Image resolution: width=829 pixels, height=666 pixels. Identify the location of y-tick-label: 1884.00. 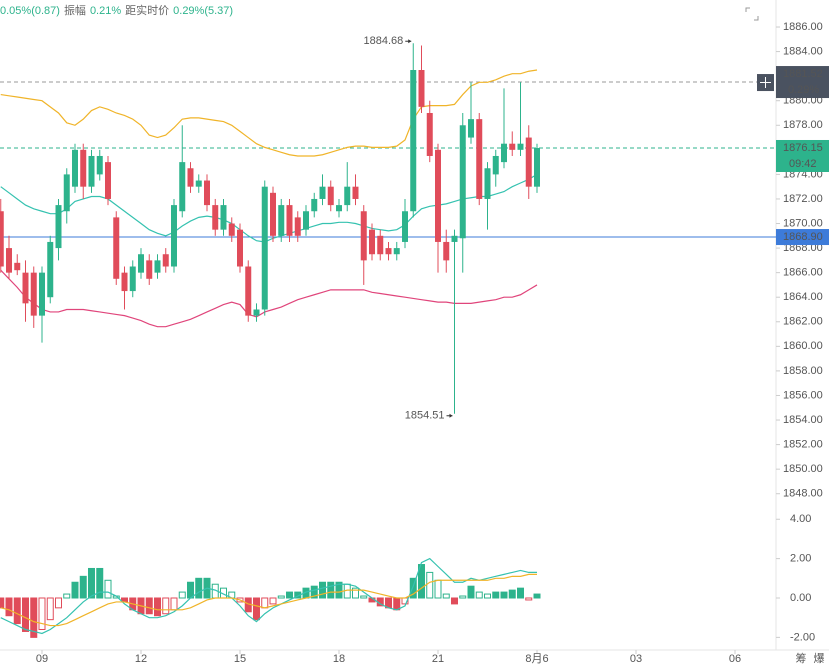
(803, 51).